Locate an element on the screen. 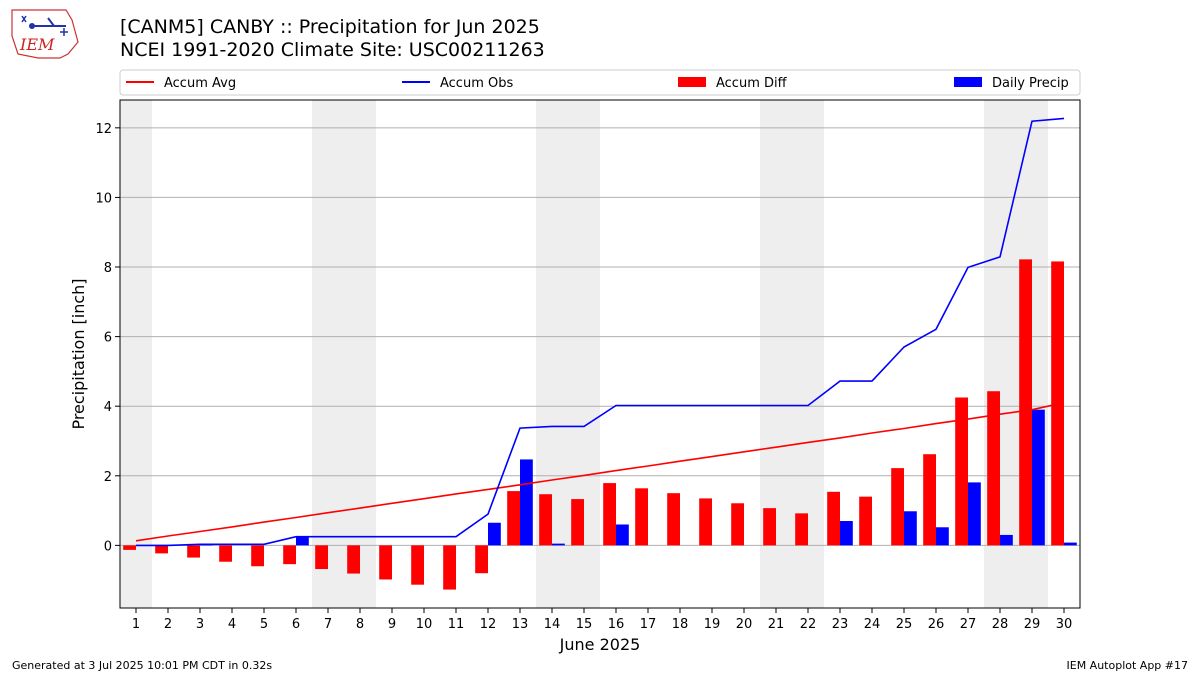 Image resolution: width=1200 pixels, height=675 pixels. y-tick-label: 0 is located at coordinates (108, 546).